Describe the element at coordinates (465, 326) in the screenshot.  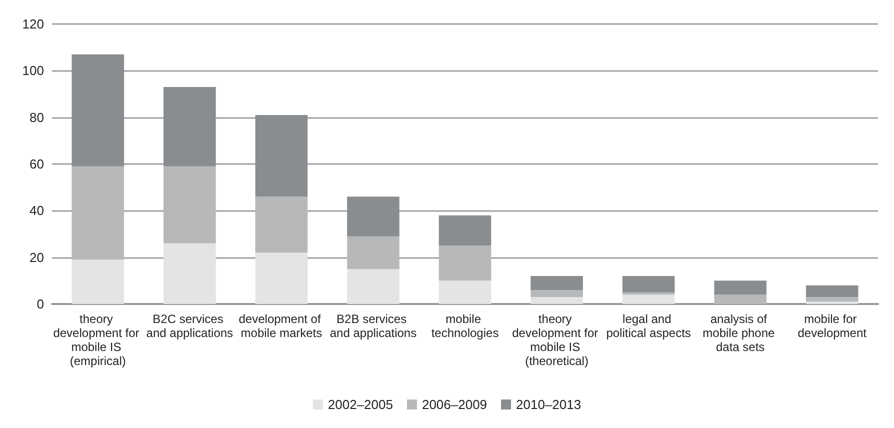
I see `x-tick-label: mobile technologies` at that location.